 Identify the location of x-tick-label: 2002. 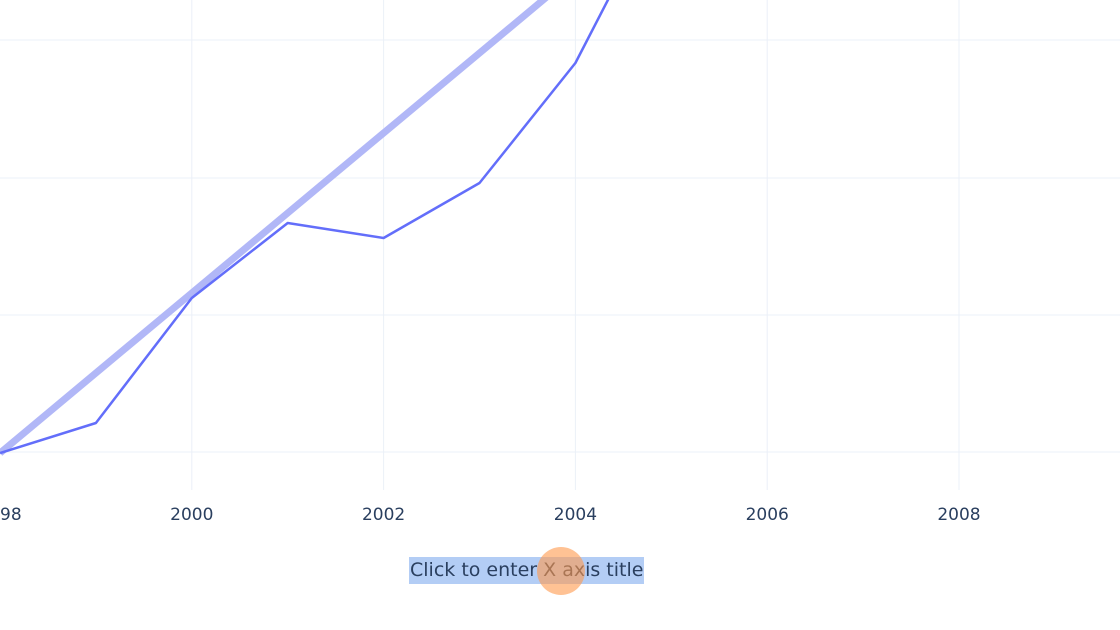
(383, 515).